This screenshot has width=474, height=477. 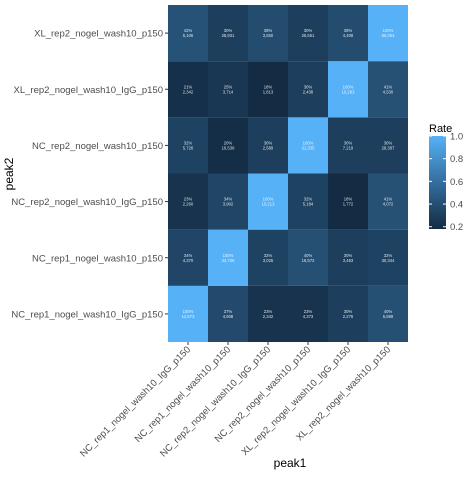 I want to click on y-tick-label: XL_rep2_nogel_wash10_p150, so click(x=98, y=34).